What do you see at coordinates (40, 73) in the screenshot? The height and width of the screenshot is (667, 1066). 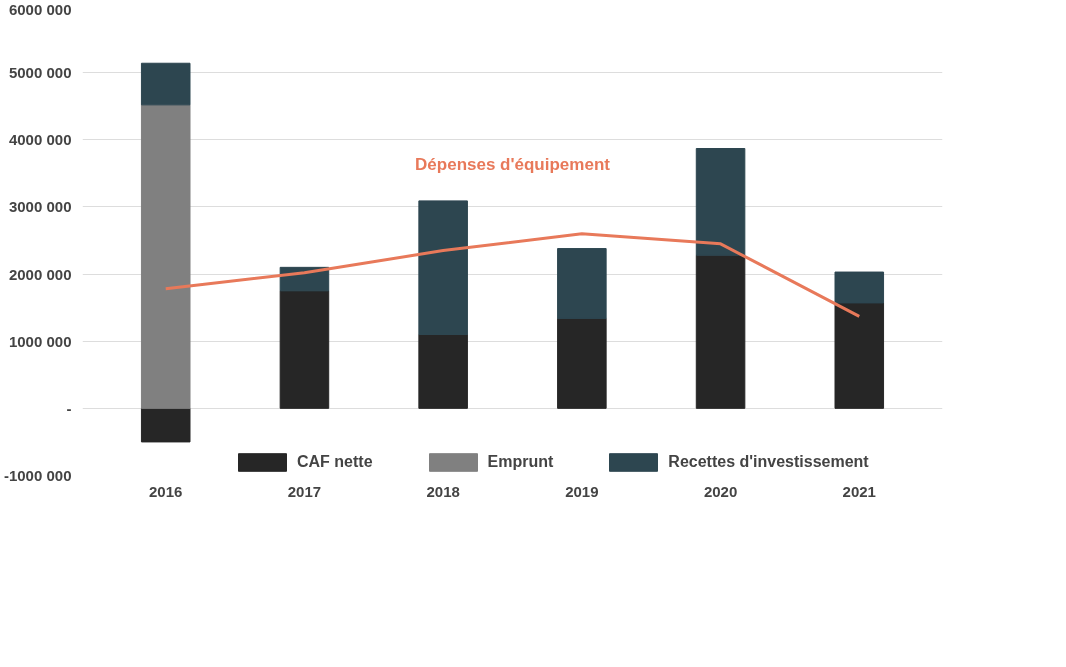 I see `y-tick-label: 5000 000` at bounding box center [40, 73].